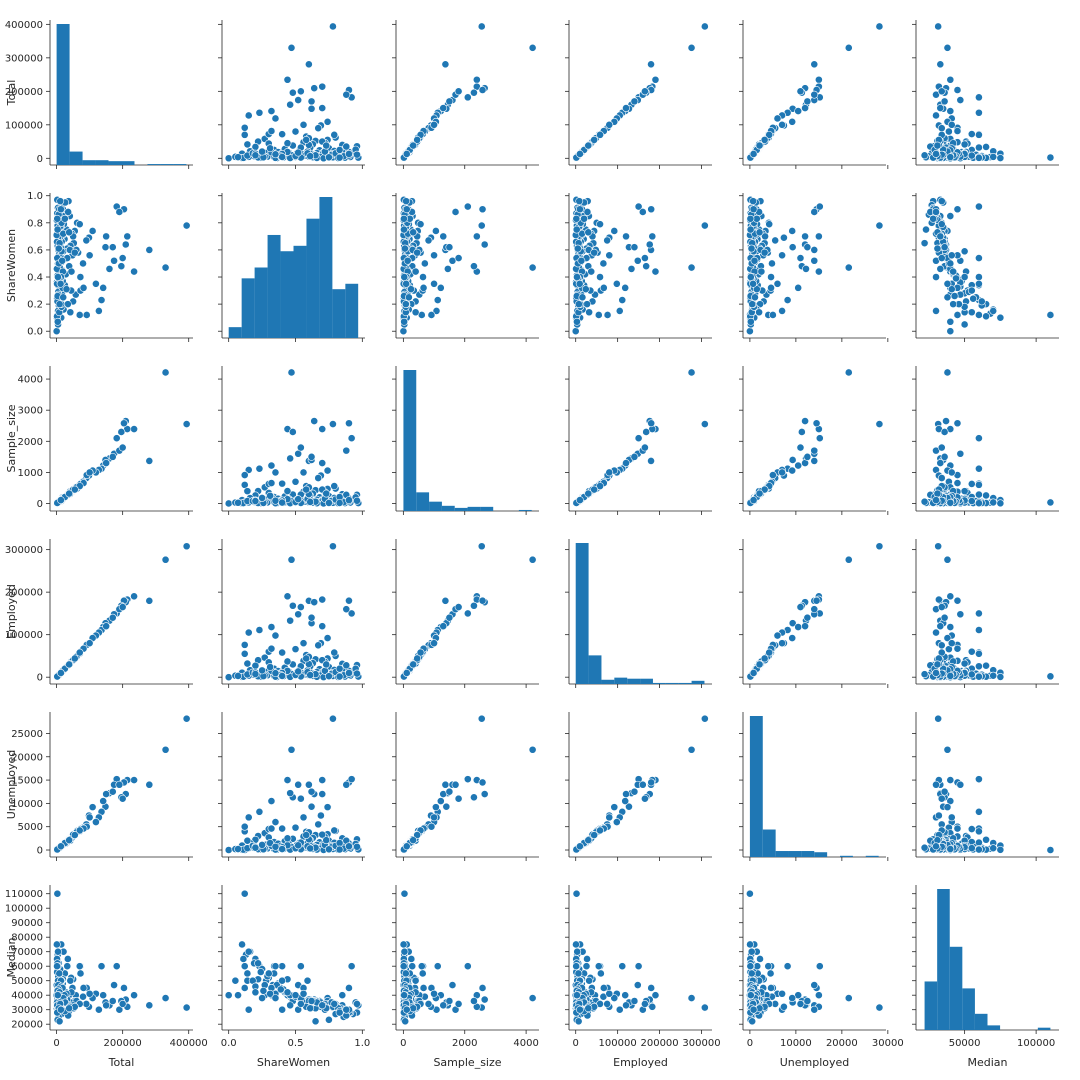 This screenshot has height=1080, width=1080. I want to click on x-tick-label: 300000, so click(701, 1043).